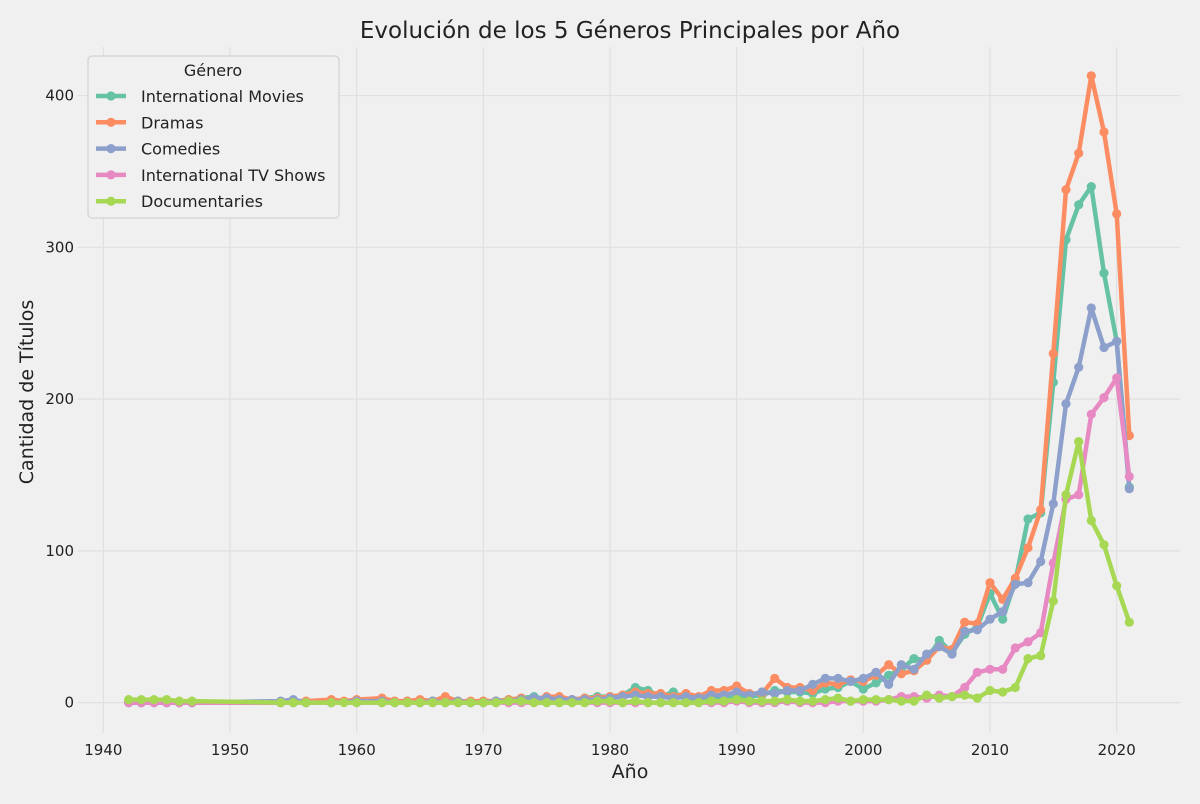 The width and height of the screenshot is (1200, 804). Describe the element at coordinates (213, 70) in the screenshot. I see `legend-title: Género` at that location.